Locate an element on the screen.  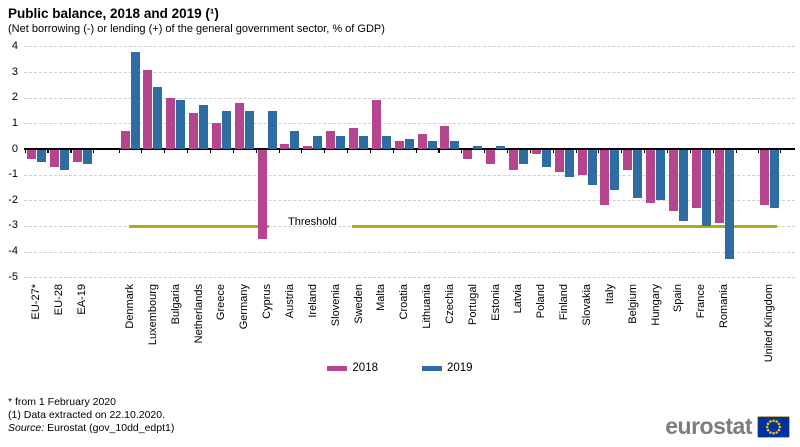
bar-2018-Italy is located at coordinates (605, 178).